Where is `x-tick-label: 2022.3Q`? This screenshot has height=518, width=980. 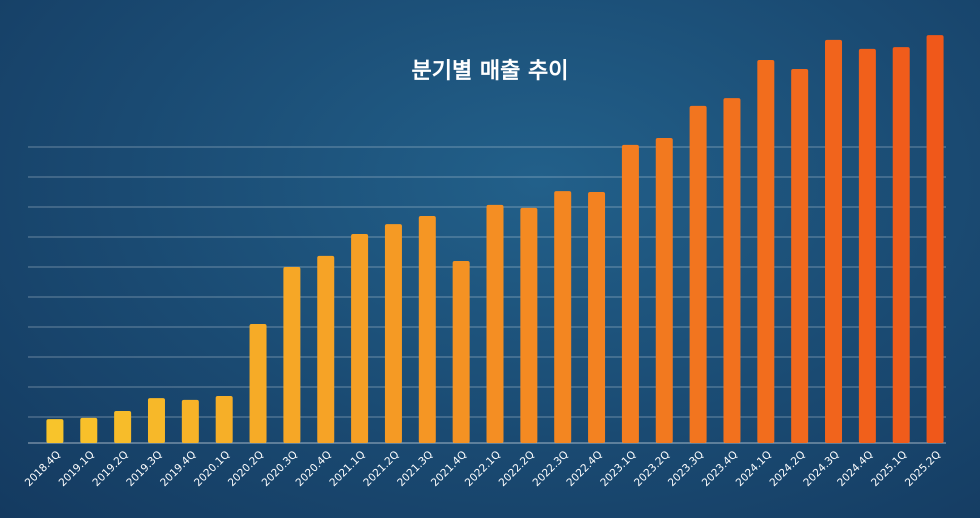
x-tick-label: 2022.3Q is located at coordinates (551, 469).